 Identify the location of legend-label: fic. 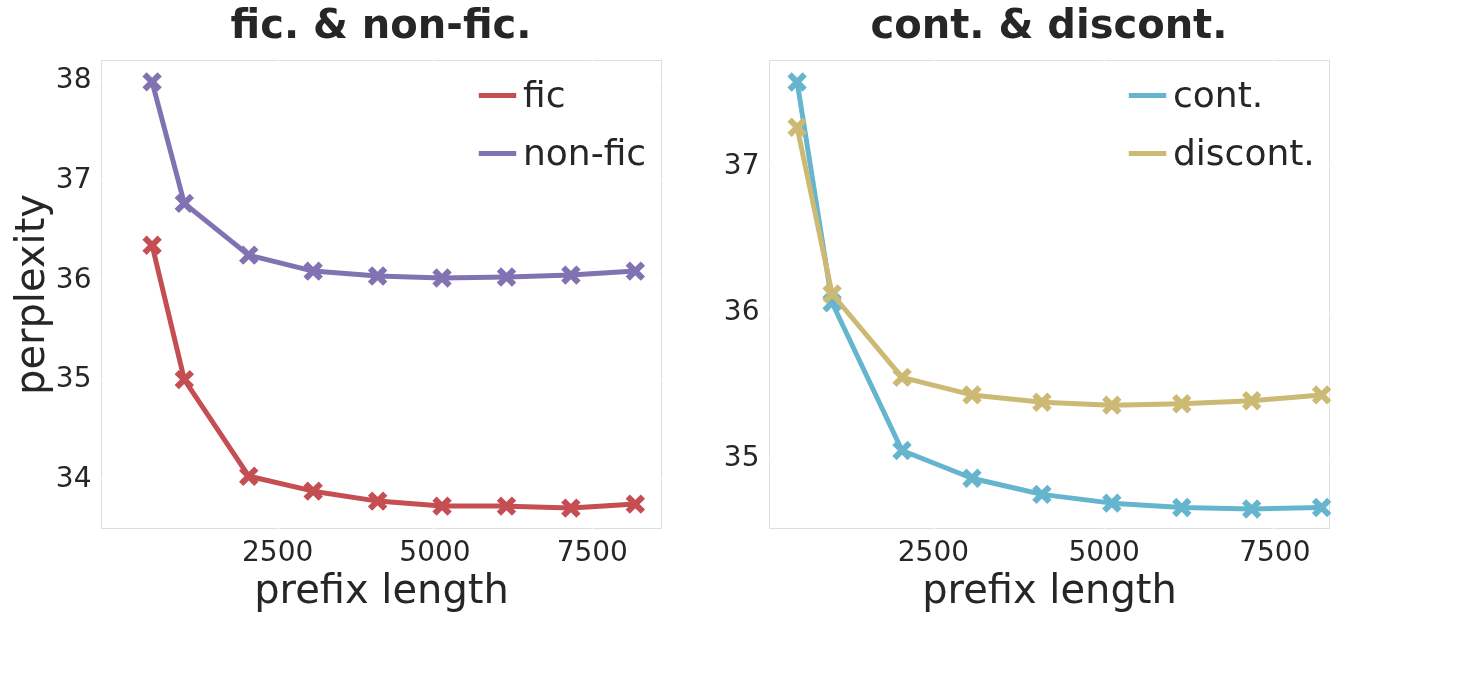
(544, 94).